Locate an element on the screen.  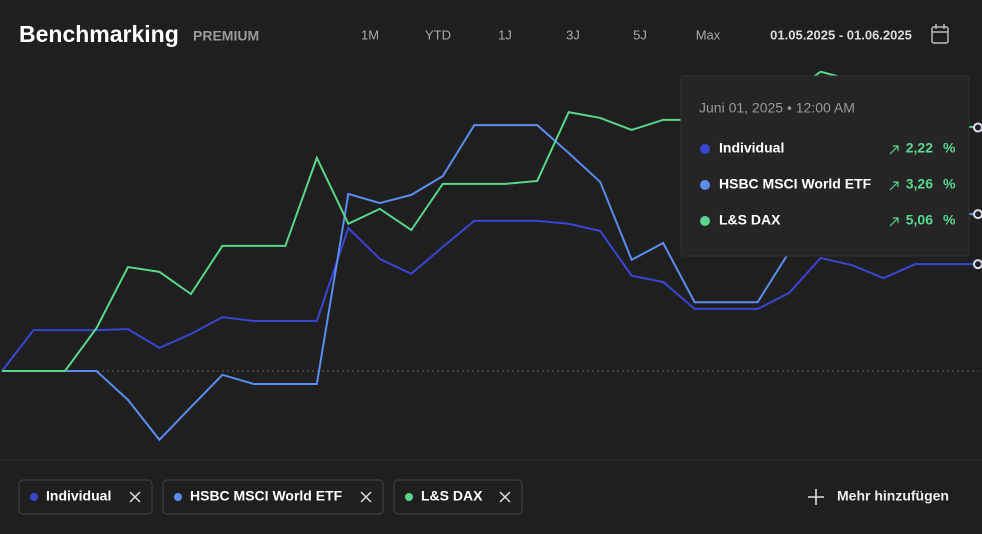
legend-chip: HSBC MSCI World ETF is located at coordinates (273, 497).